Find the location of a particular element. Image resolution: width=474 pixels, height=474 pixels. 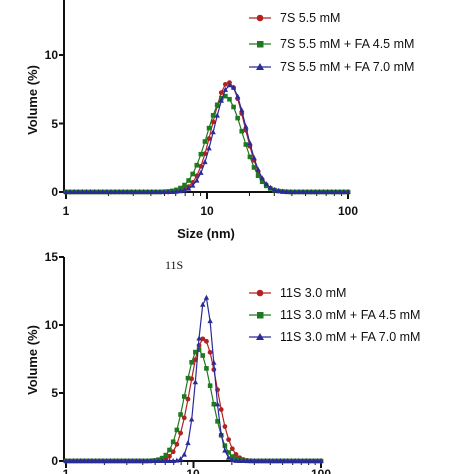

x-tick-label-100: 100 is located at coordinates (321, 470).